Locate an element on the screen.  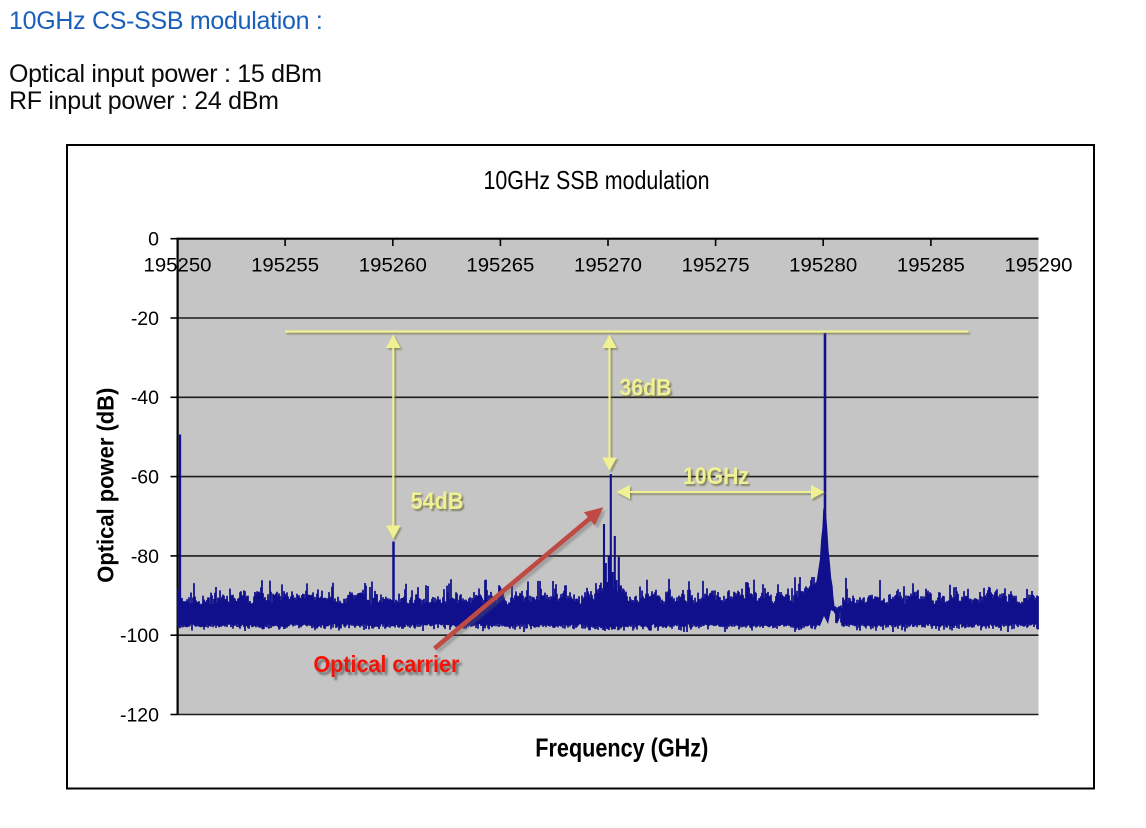
svg-text: -100 is located at coordinates (139, 636).